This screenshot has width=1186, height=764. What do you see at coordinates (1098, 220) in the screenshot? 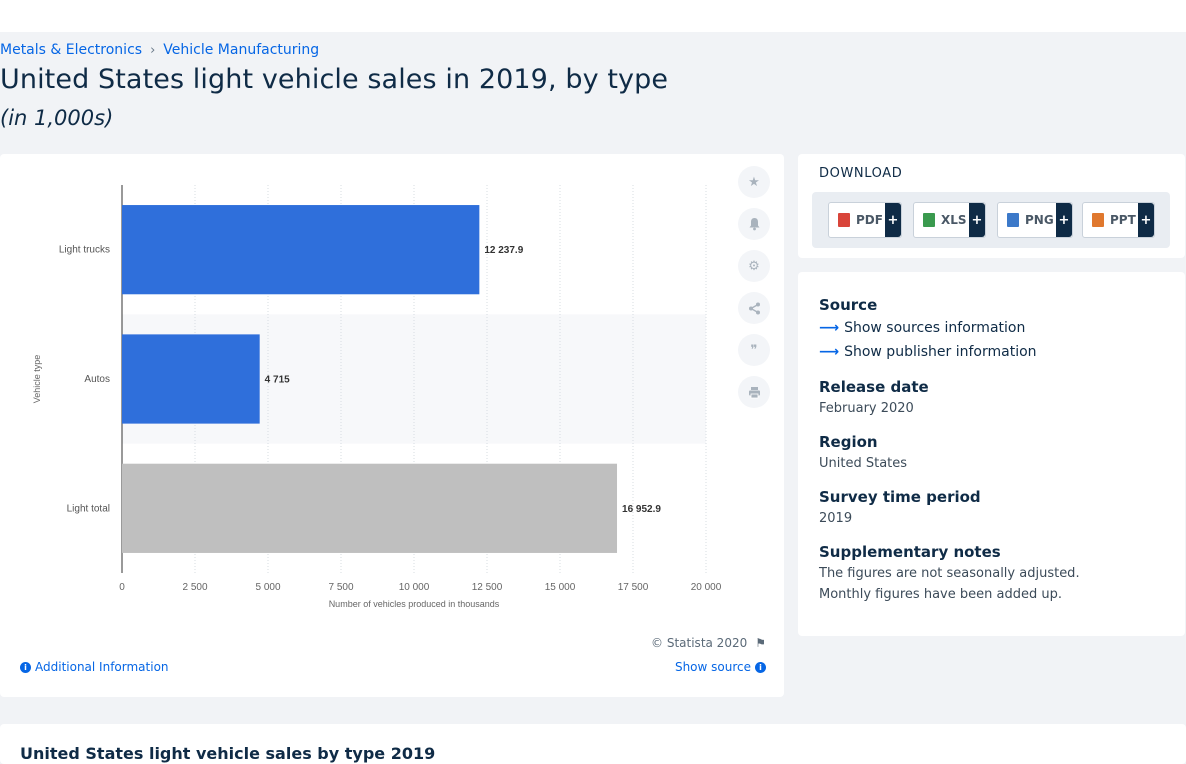
I see `ppt-icon` at bounding box center [1098, 220].